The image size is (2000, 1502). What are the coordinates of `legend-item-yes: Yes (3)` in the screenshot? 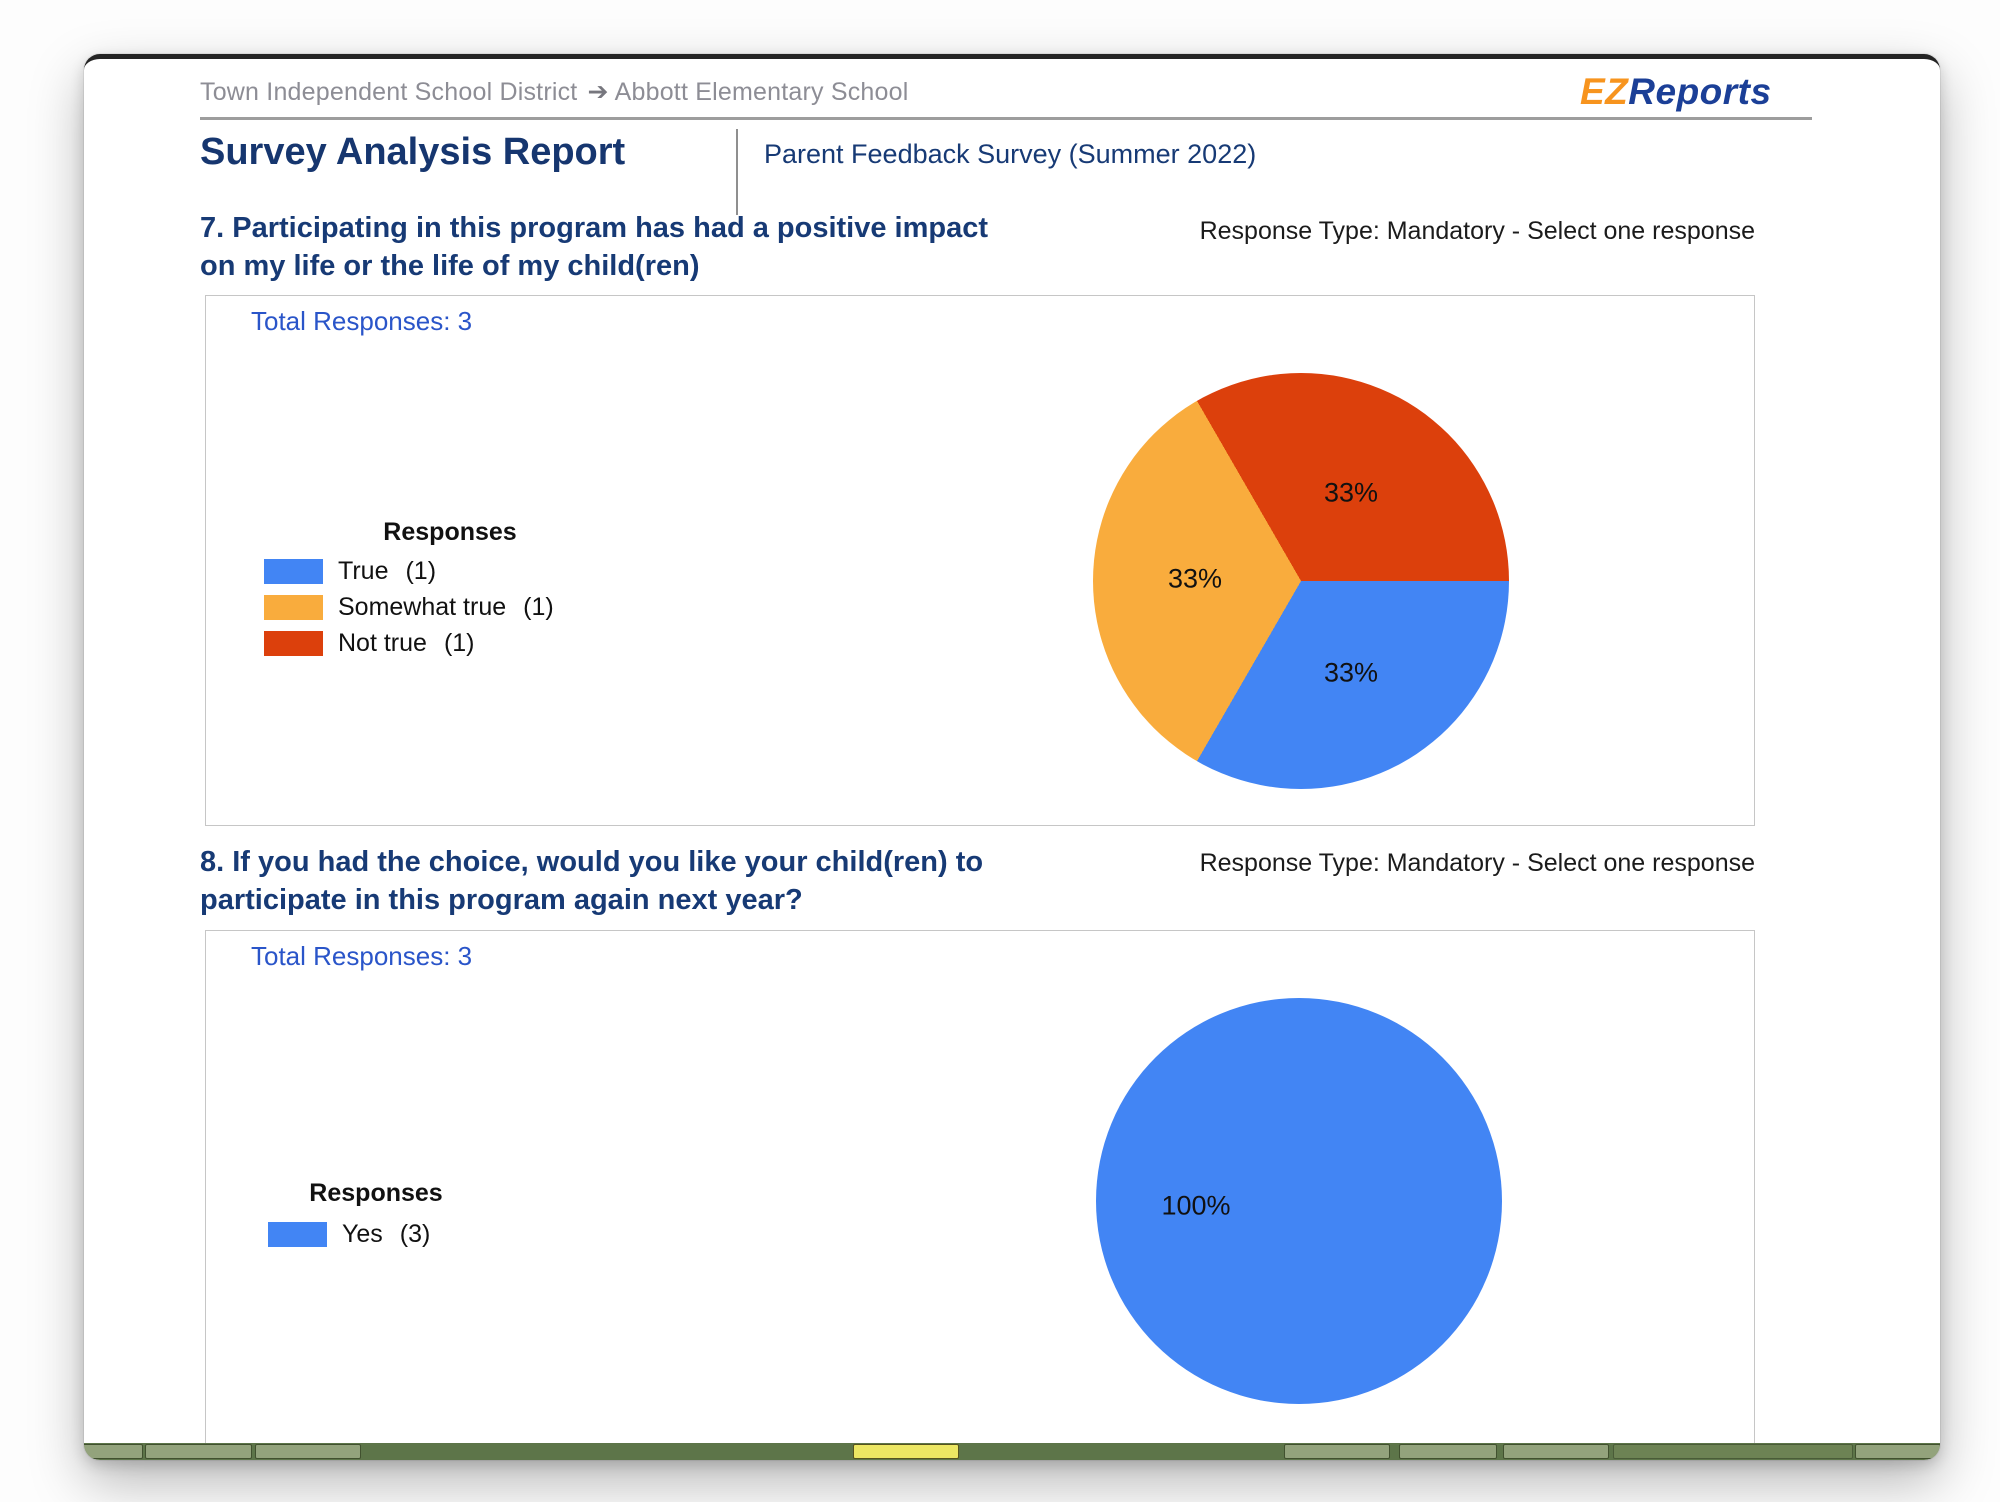 It's located at (349, 1234).